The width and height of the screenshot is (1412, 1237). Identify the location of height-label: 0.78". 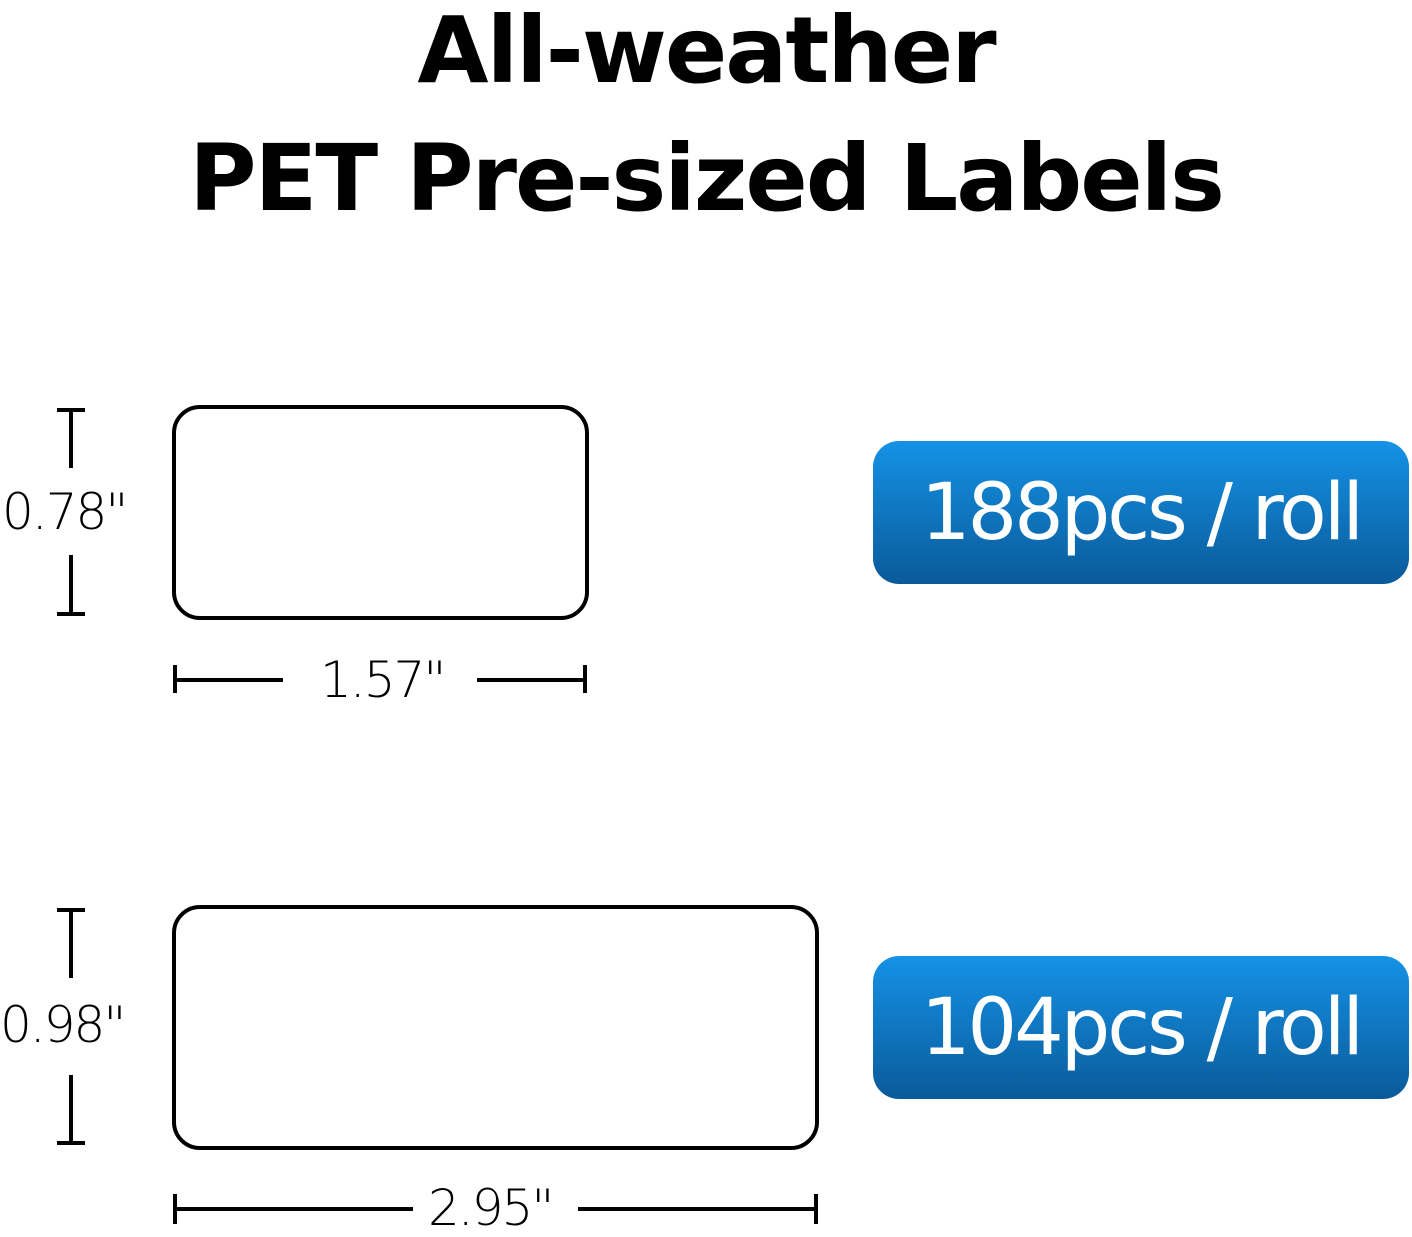
(65, 512).